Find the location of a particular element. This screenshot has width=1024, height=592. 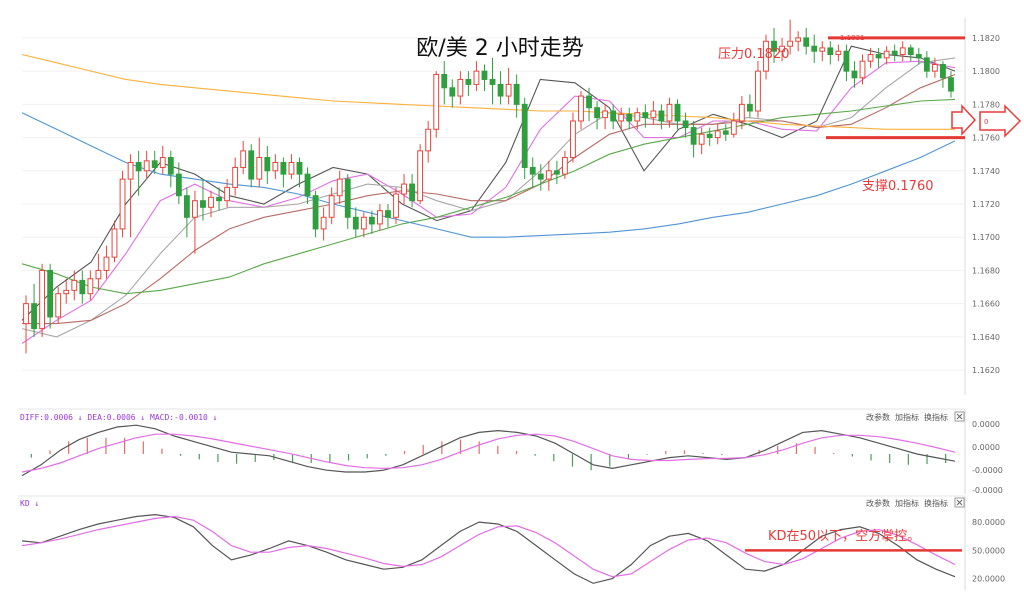

macd-lines is located at coordinates (488, 450).